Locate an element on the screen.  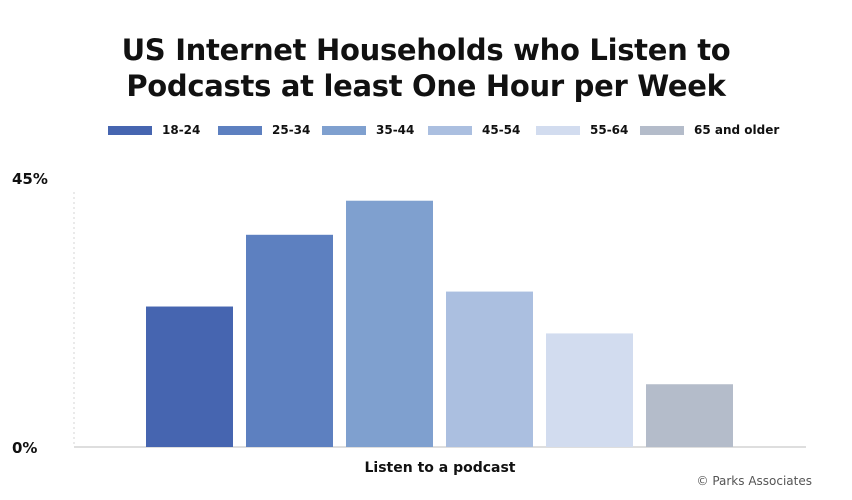
legend-item-55-64: 55-64 is located at coordinates (582, 130).